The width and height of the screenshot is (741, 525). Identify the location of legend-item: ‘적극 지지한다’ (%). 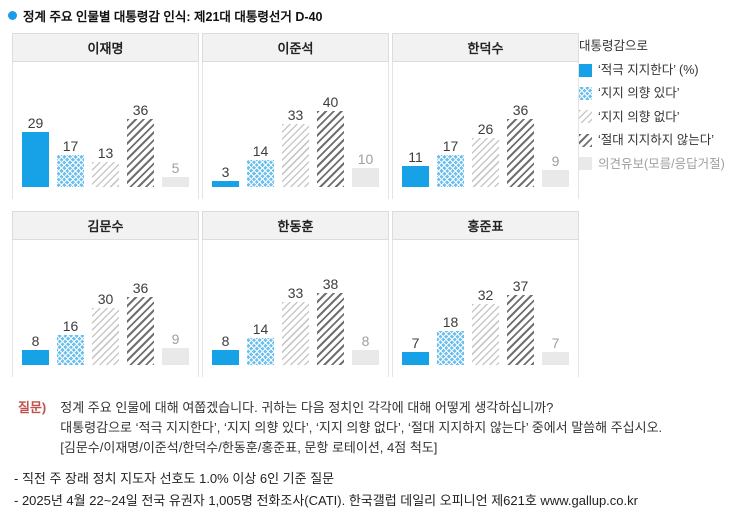
(659, 70).